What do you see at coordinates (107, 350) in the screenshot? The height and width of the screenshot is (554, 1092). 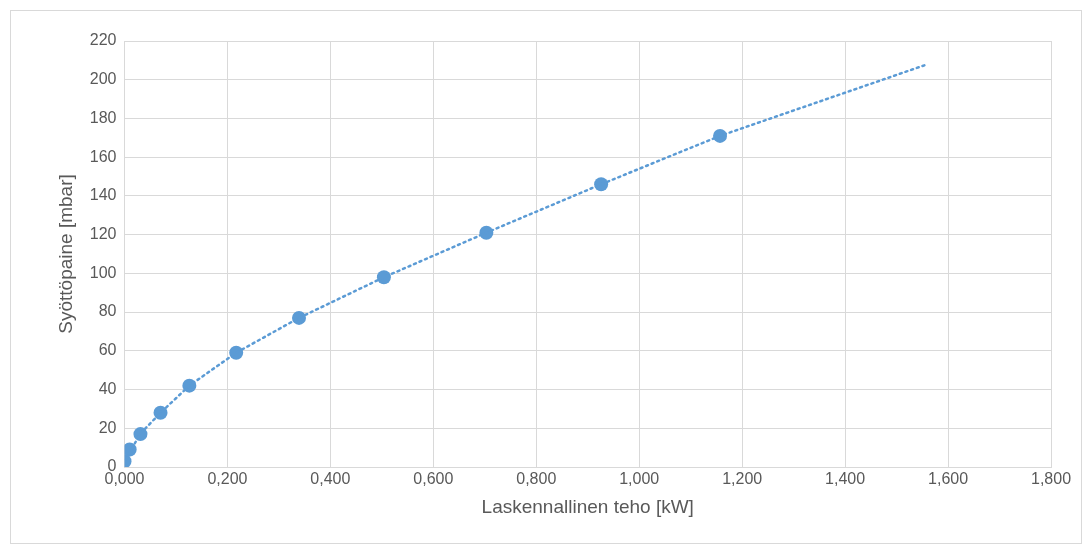 I see `y-tick-label: 60` at bounding box center [107, 350].